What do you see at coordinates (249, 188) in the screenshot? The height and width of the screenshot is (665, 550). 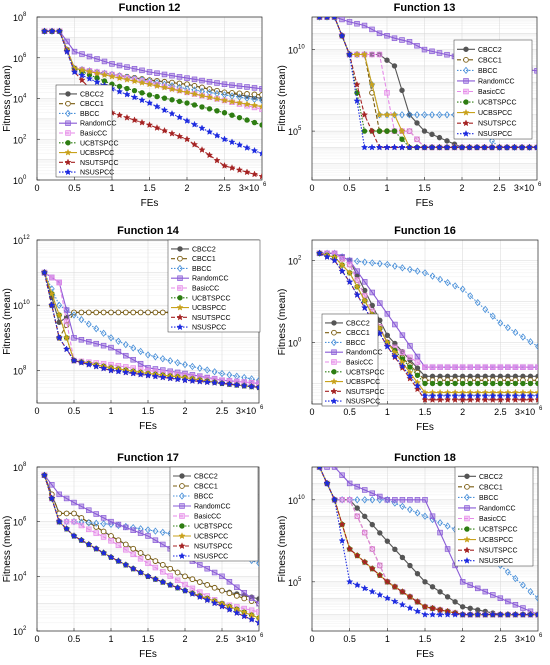 I see `x-multiplier-label: 3×10` at bounding box center [249, 188].